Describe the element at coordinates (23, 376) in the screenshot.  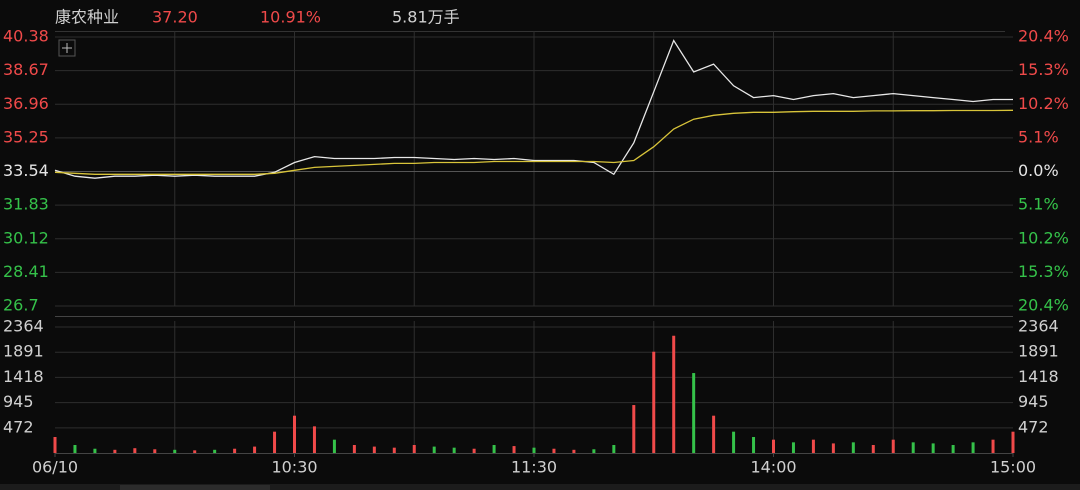
I see `y-tick-label: 1418` at that location.